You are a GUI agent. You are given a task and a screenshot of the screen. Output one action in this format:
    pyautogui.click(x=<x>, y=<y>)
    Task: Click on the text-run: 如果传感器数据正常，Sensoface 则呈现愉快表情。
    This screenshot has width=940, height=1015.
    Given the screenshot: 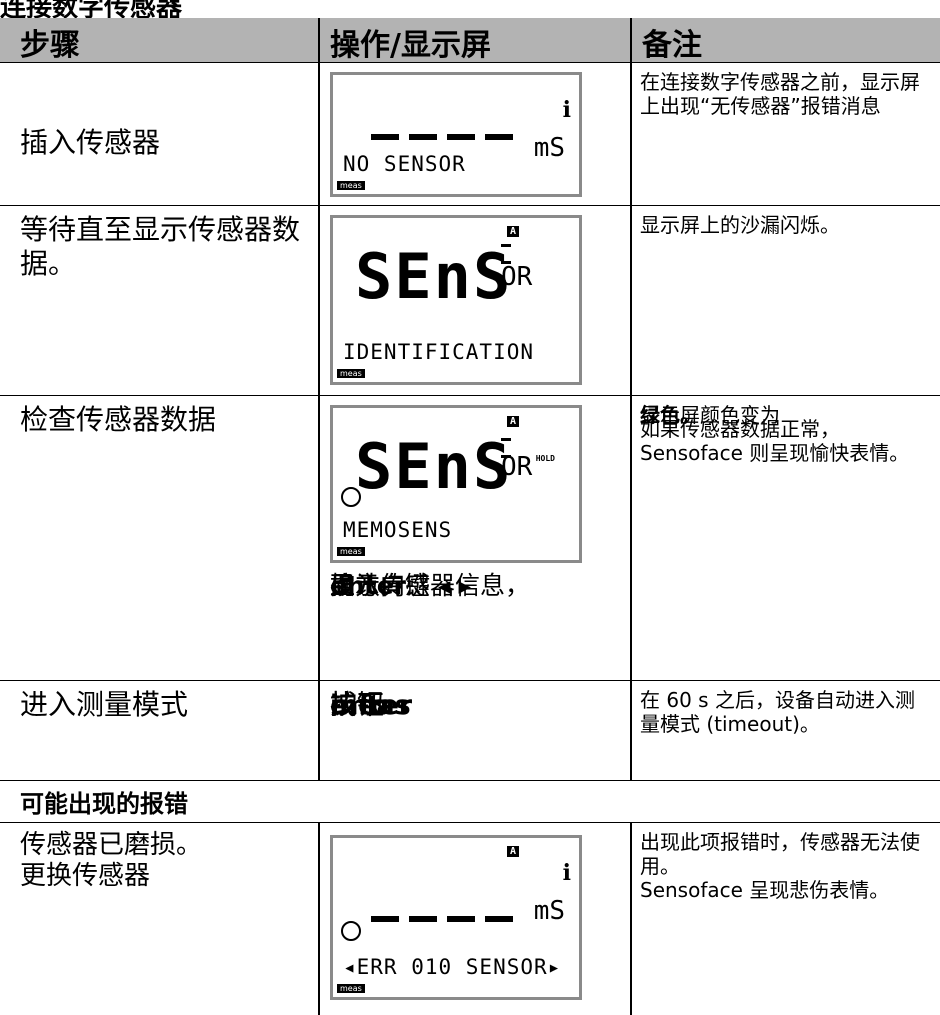 What is the action you would take?
    pyautogui.click(x=775, y=441)
    